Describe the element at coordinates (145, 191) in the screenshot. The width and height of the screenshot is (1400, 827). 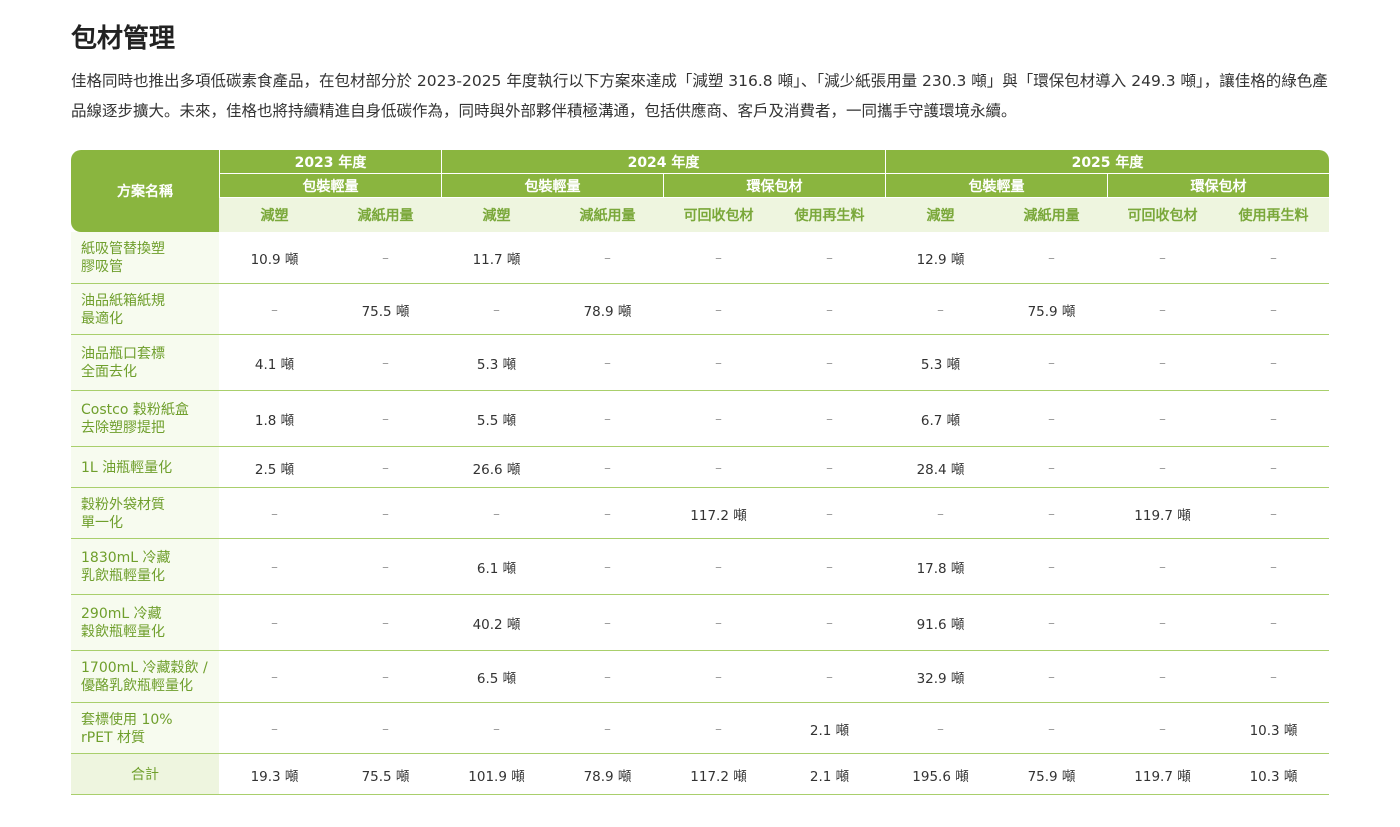
I see `name-header: 方案名稱` at that location.